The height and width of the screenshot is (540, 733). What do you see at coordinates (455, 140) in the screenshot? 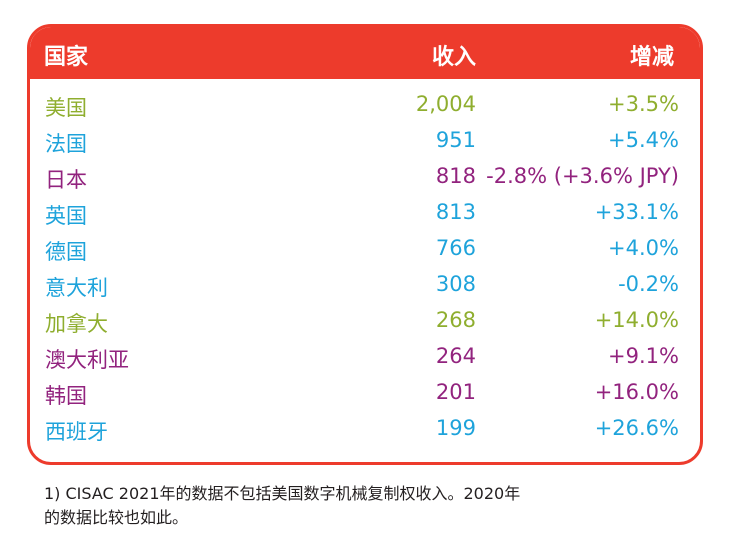
I see `income-cell: 951` at bounding box center [455, 140].